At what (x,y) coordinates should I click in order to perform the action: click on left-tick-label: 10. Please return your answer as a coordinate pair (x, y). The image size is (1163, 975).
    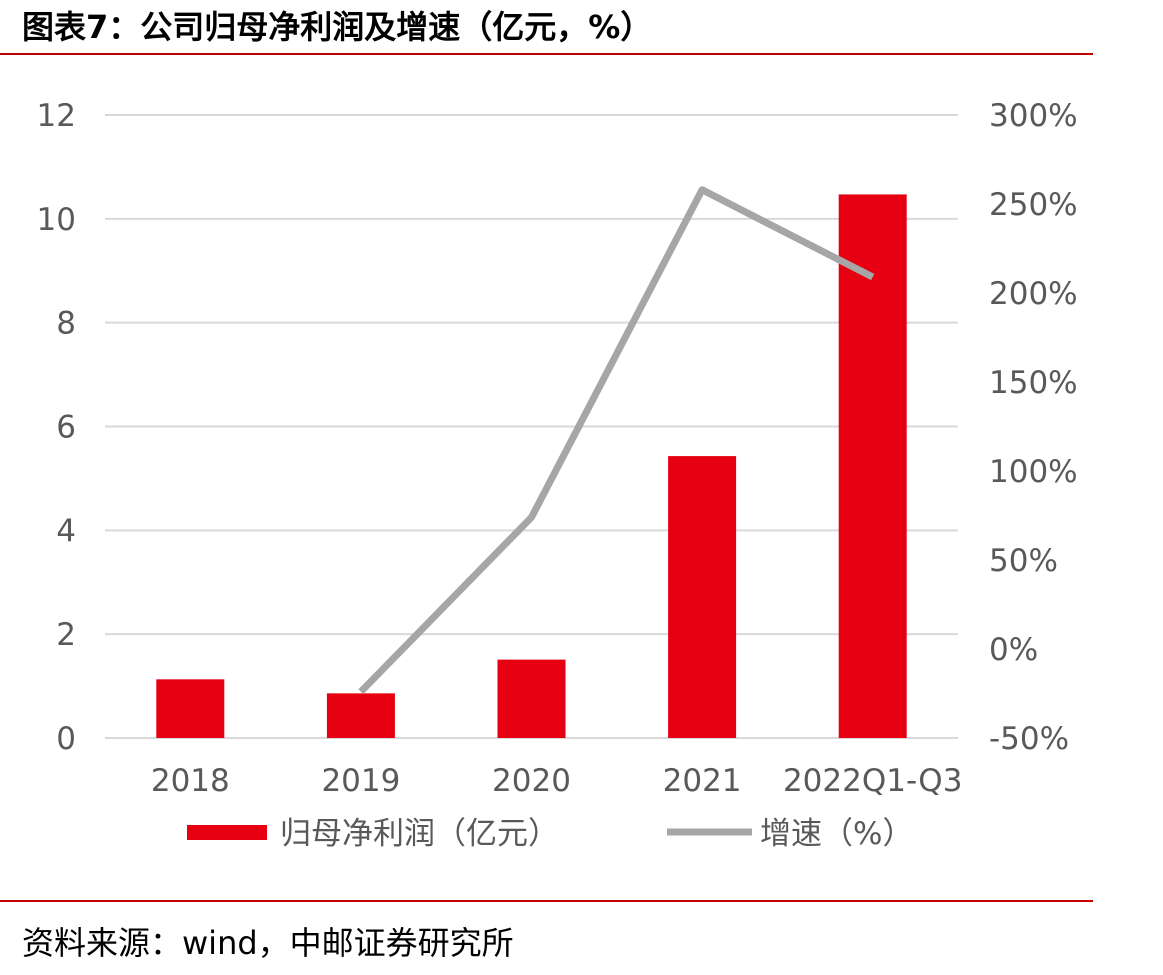
    Looking at the image, I should click on (56, 220).